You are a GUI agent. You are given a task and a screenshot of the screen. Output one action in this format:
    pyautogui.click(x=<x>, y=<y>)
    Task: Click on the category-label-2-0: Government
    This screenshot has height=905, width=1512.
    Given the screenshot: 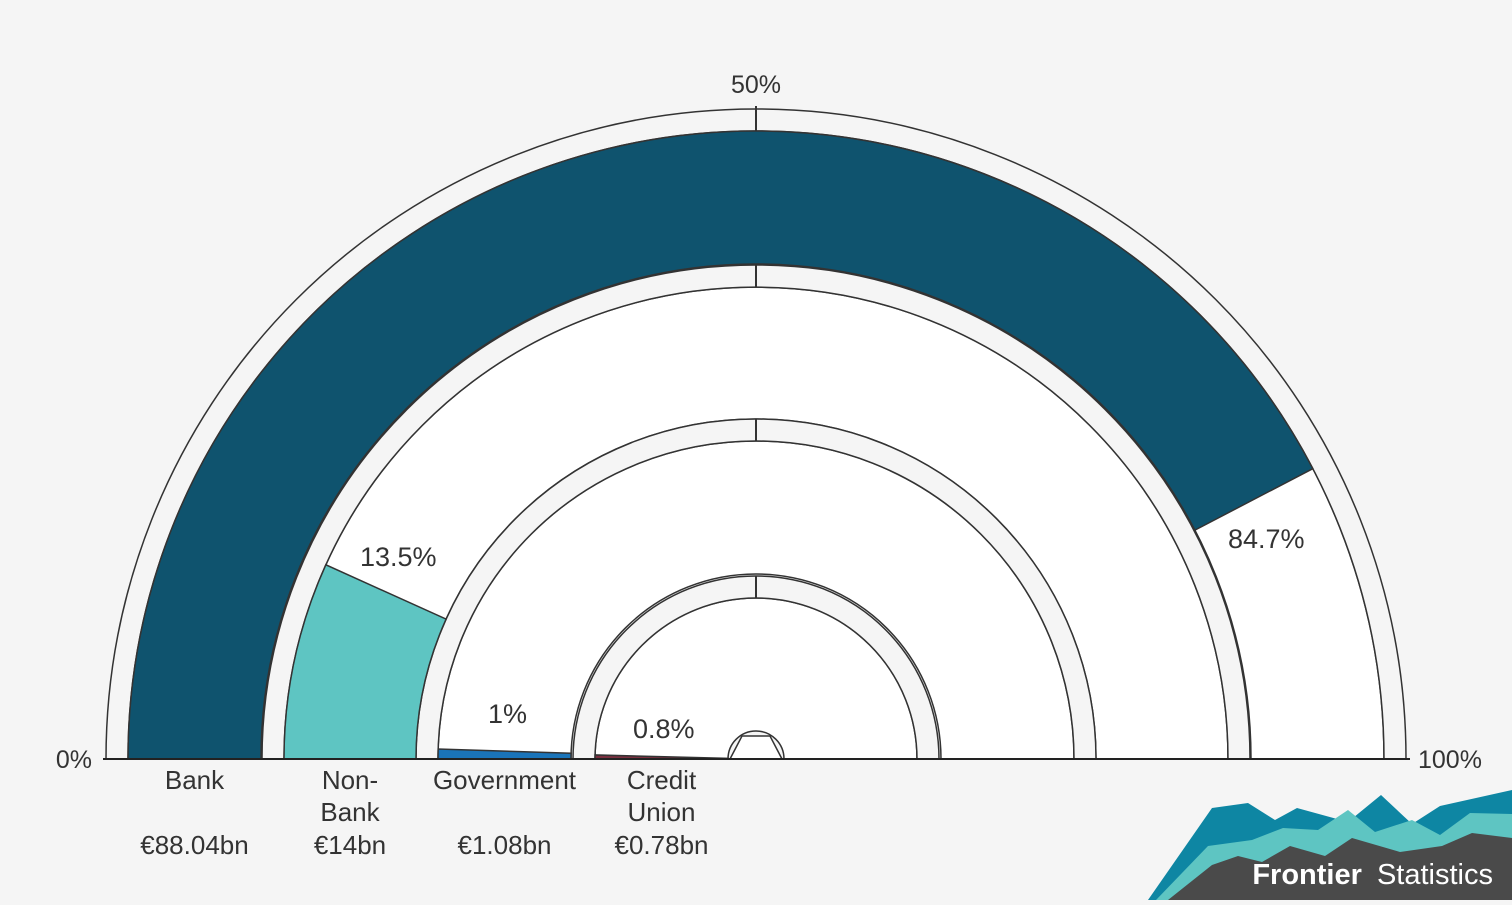 What is the action you would take?
    pyautogui.click(x=505, y=780)
    